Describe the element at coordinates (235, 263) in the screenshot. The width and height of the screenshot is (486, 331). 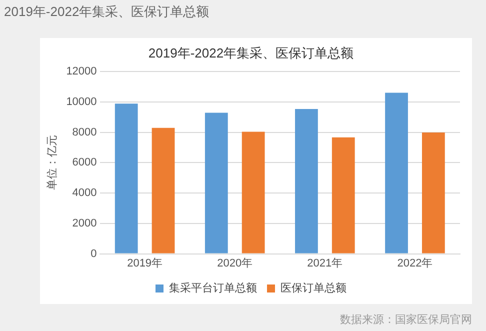
I see `x-tick-label: 2020年` at that location.